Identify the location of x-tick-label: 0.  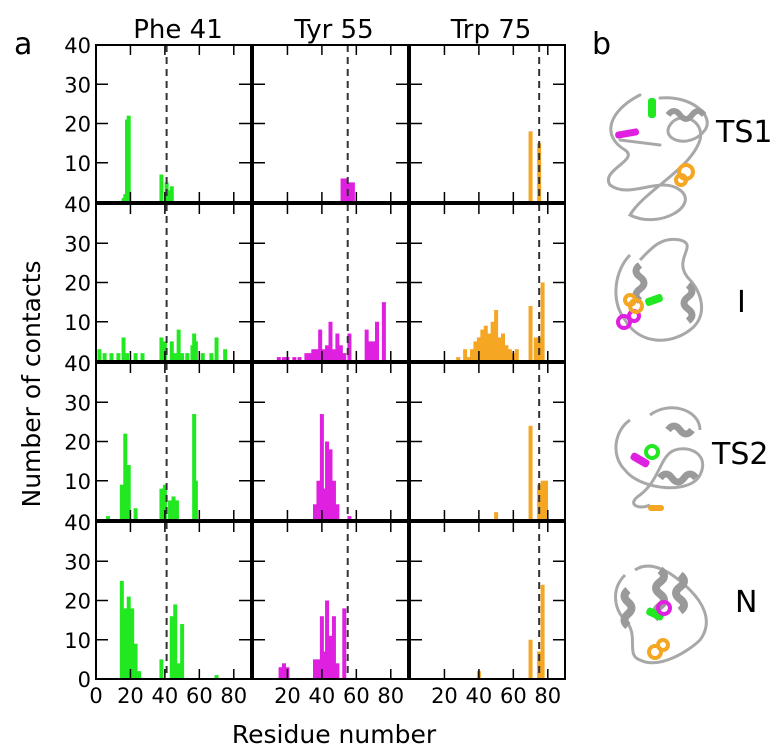
(95, 696).